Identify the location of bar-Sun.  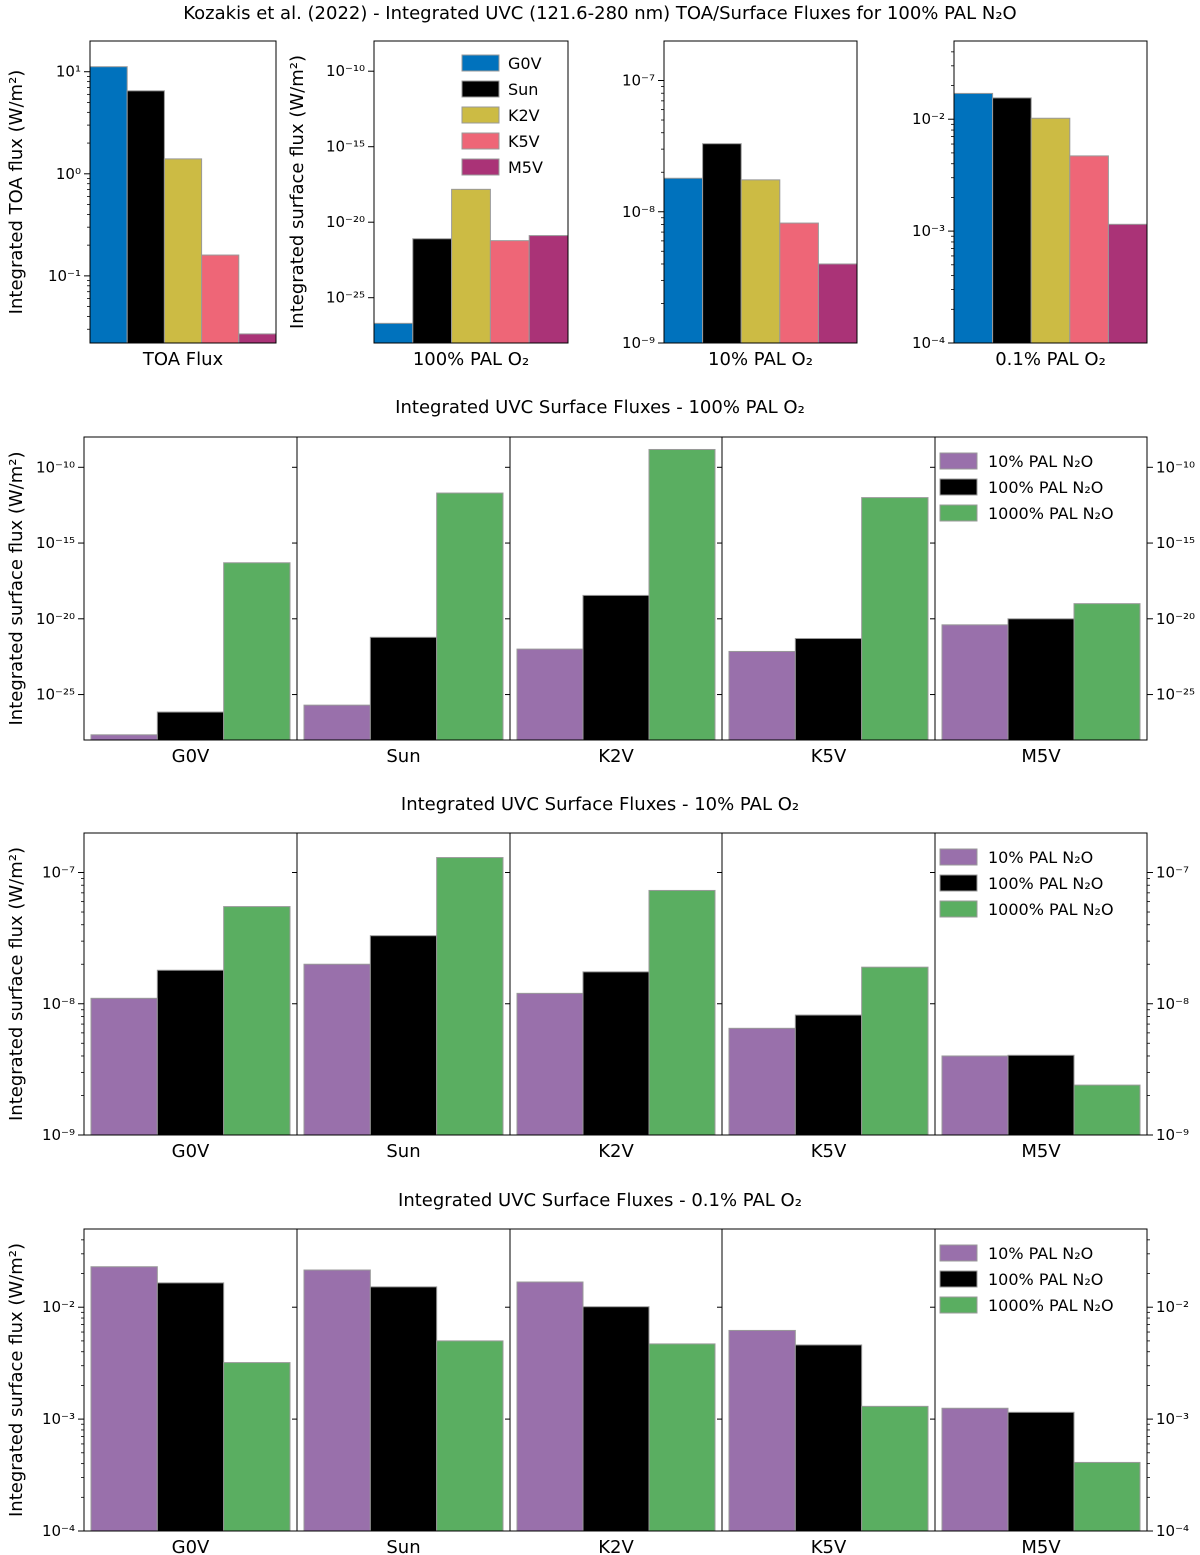
(1012, 220).